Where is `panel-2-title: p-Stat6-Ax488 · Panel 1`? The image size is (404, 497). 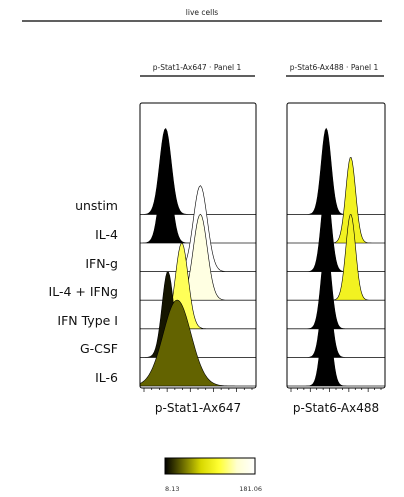 panel-2-title: p-Stat6-Ax488 · Panel 1 is located at coordinates (334, 67).